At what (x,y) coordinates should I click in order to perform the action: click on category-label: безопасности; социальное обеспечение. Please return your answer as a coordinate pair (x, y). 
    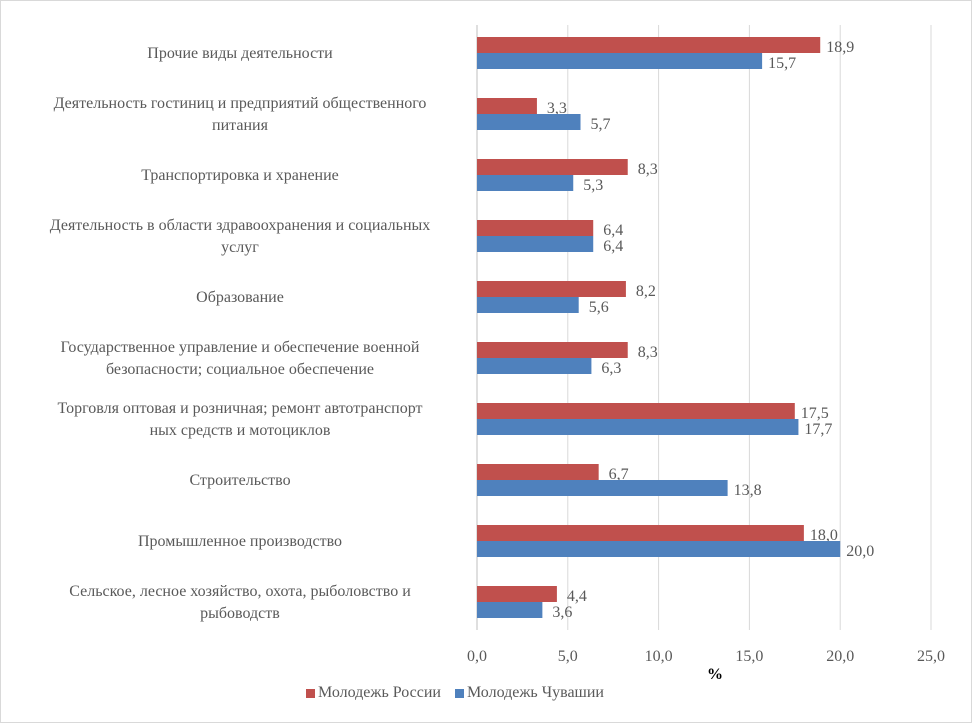
    Looking at the image, I should click on (240, 369).